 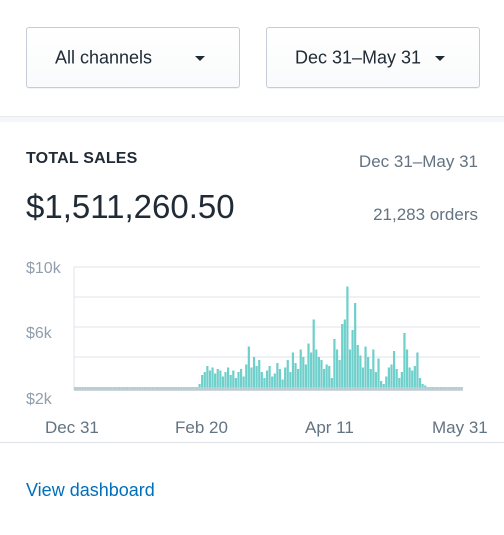 I want to click on view-dashboard-link: View dashboard, so click(x=90, y=490).